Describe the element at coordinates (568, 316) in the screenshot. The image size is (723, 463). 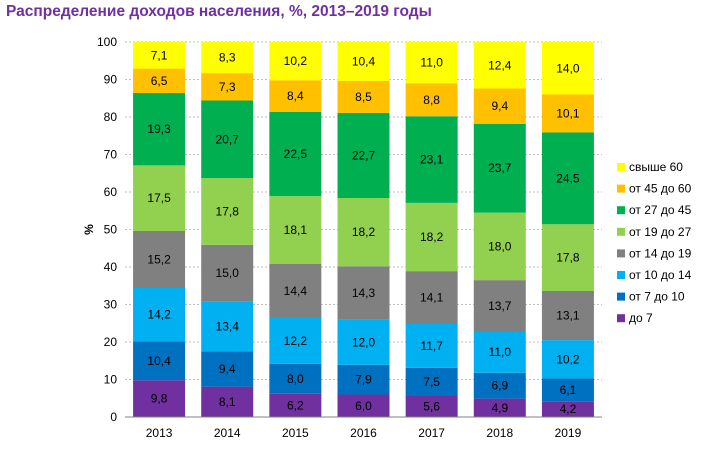
I see `data-label: 13,1` at that location.